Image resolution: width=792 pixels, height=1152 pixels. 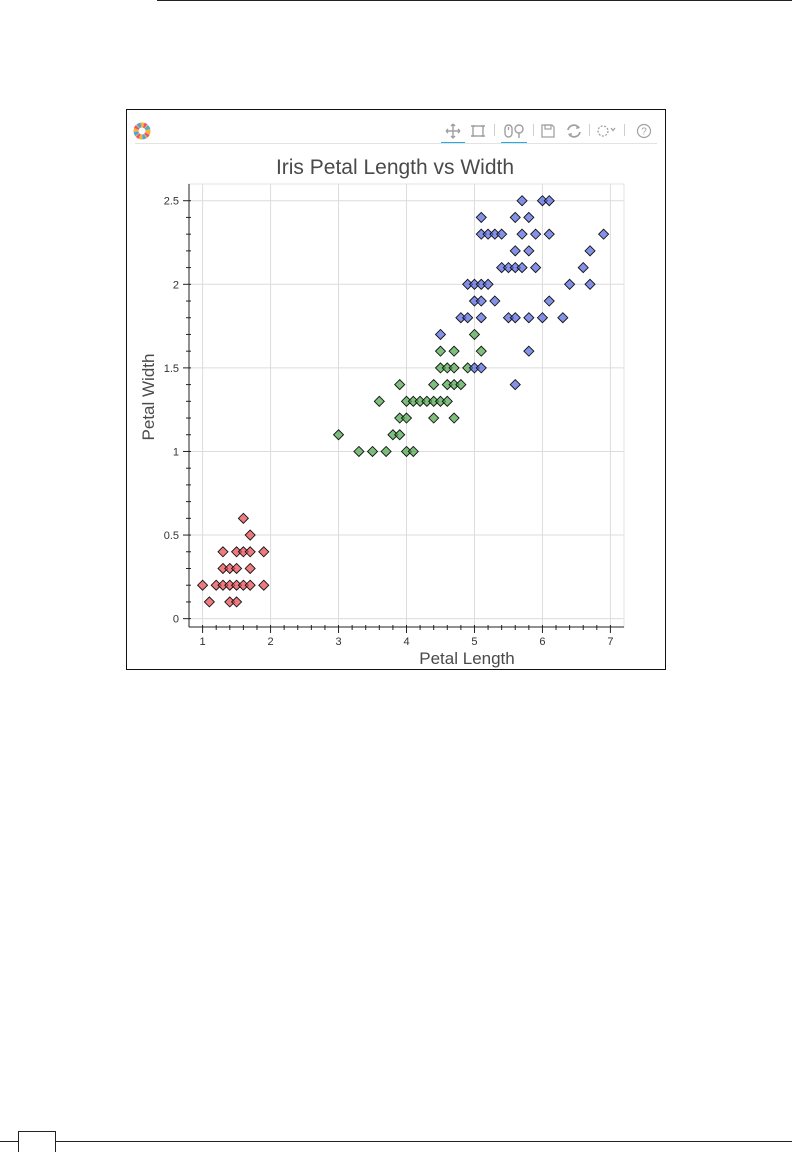 I want to click on wheel-zoom-icon, so click(x=514, y=131).